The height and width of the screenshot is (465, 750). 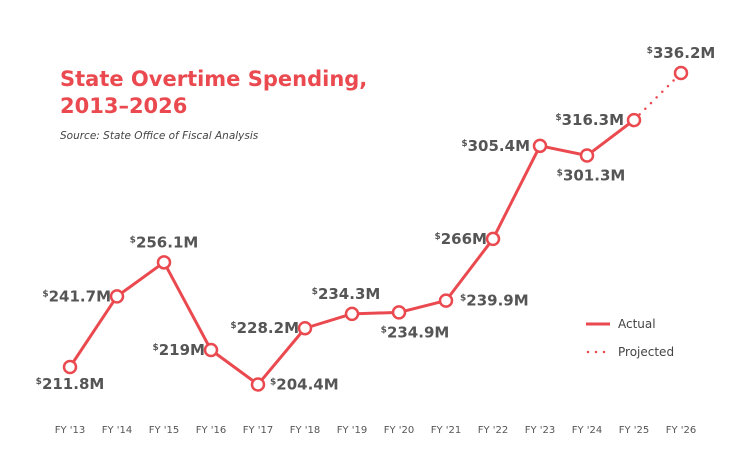 What do you see at coordinates (446, 430) in the screenshot?
I see `x-tick-label: FY '21` at bounding box center [446, 430].